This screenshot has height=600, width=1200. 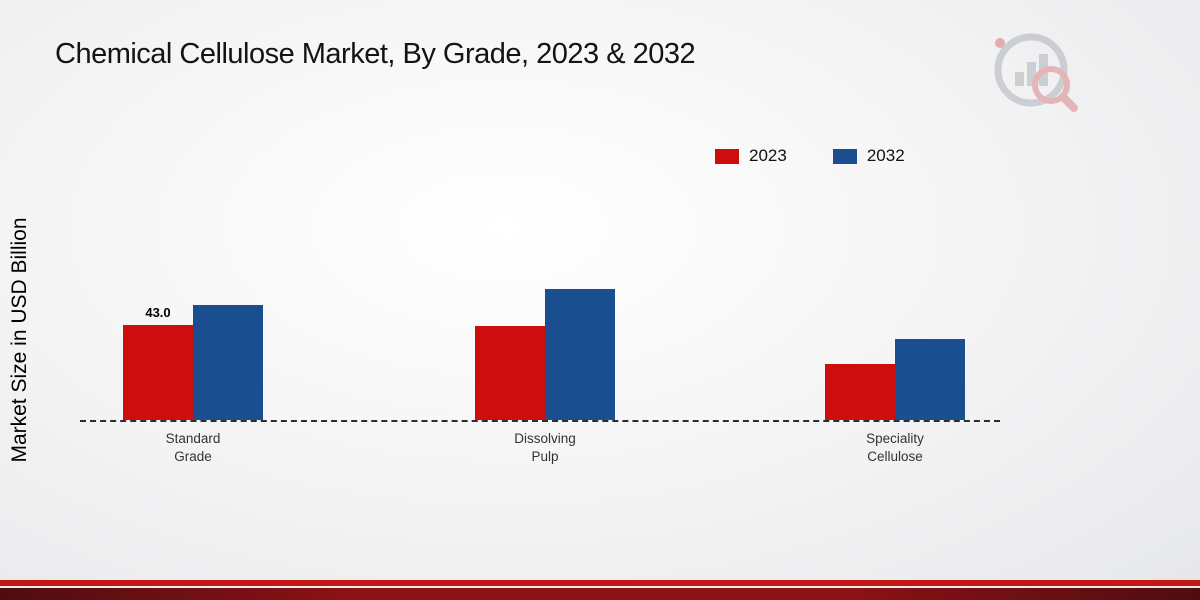 What do you see at coordinates (930, 379) in the screenshot?
I see `bar-2032-speciality-cellulose` at bounding box center [930, 379].